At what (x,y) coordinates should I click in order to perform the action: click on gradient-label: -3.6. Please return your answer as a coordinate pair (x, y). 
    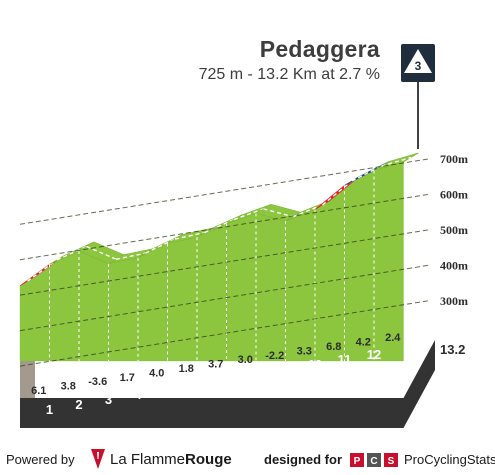
    Looking at the image, I should click on (97, 382).